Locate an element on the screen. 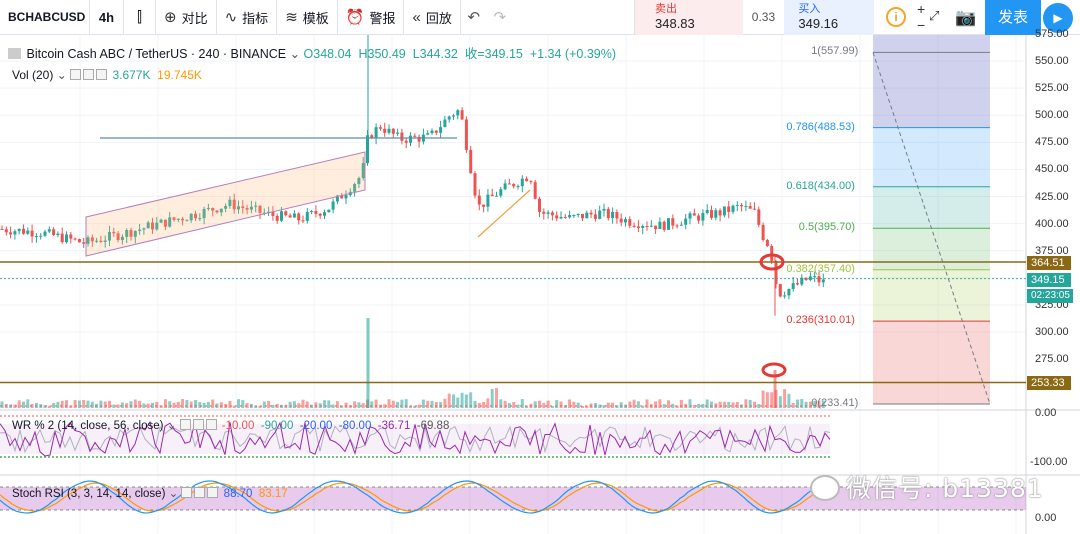  stoch-band is located at coordinates (513, 498).